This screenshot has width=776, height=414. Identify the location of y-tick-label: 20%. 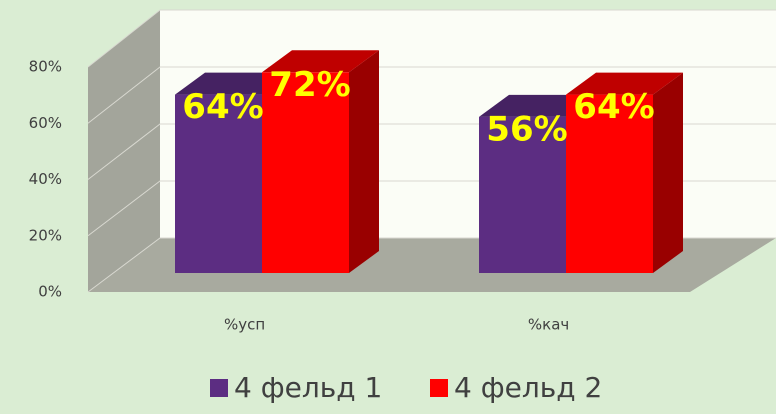
(45, 235).